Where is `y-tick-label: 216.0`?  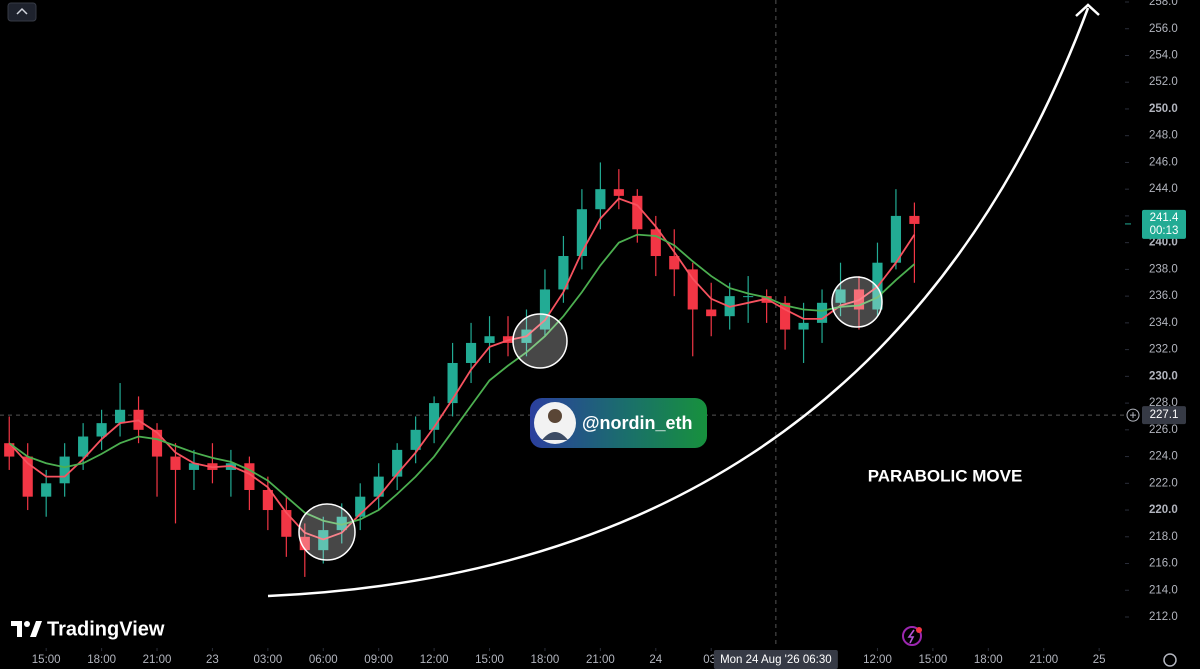
y-tick-label: 216.0 is located at coordinates (1163, 564).